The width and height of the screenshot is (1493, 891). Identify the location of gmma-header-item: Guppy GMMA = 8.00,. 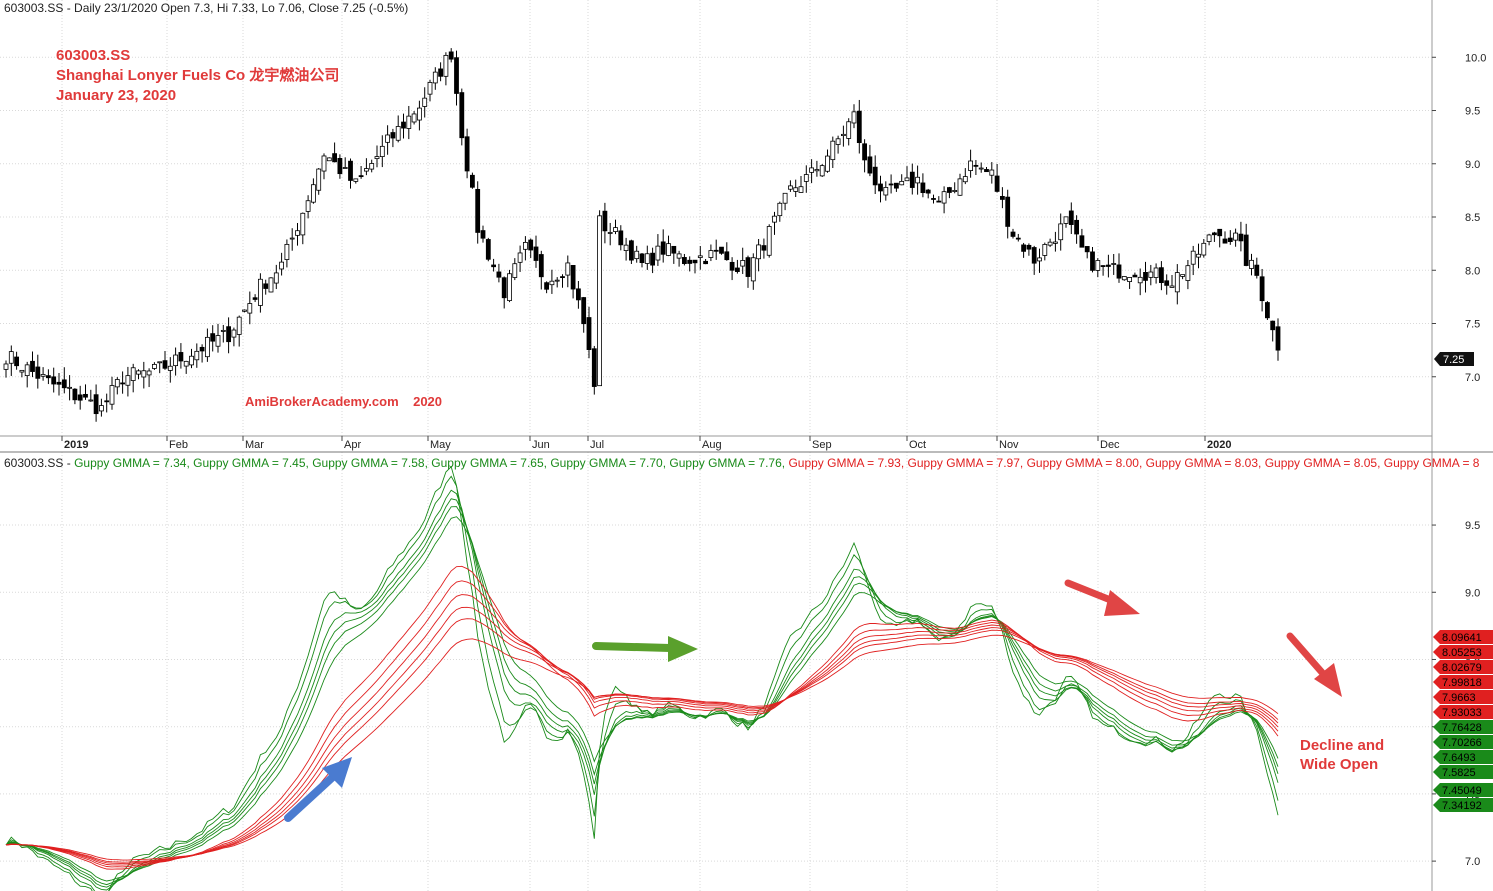
(1082, 463).